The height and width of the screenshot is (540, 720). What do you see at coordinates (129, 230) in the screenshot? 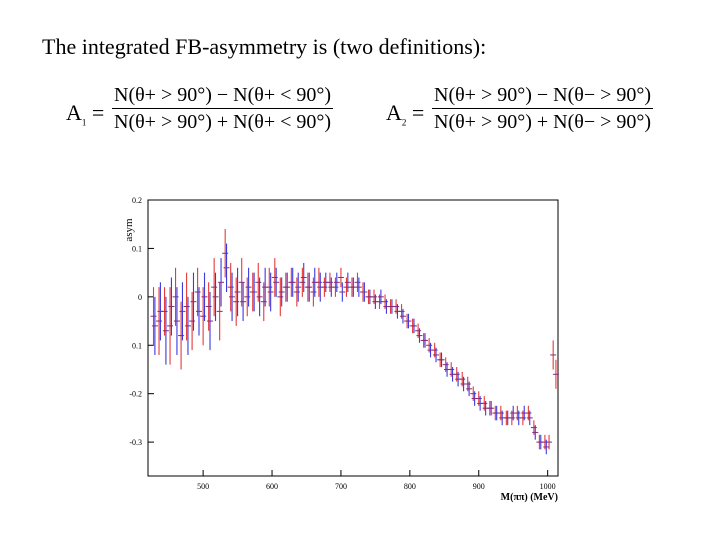
I see `y-axis-label: asym` at bounding box center [129, 230].